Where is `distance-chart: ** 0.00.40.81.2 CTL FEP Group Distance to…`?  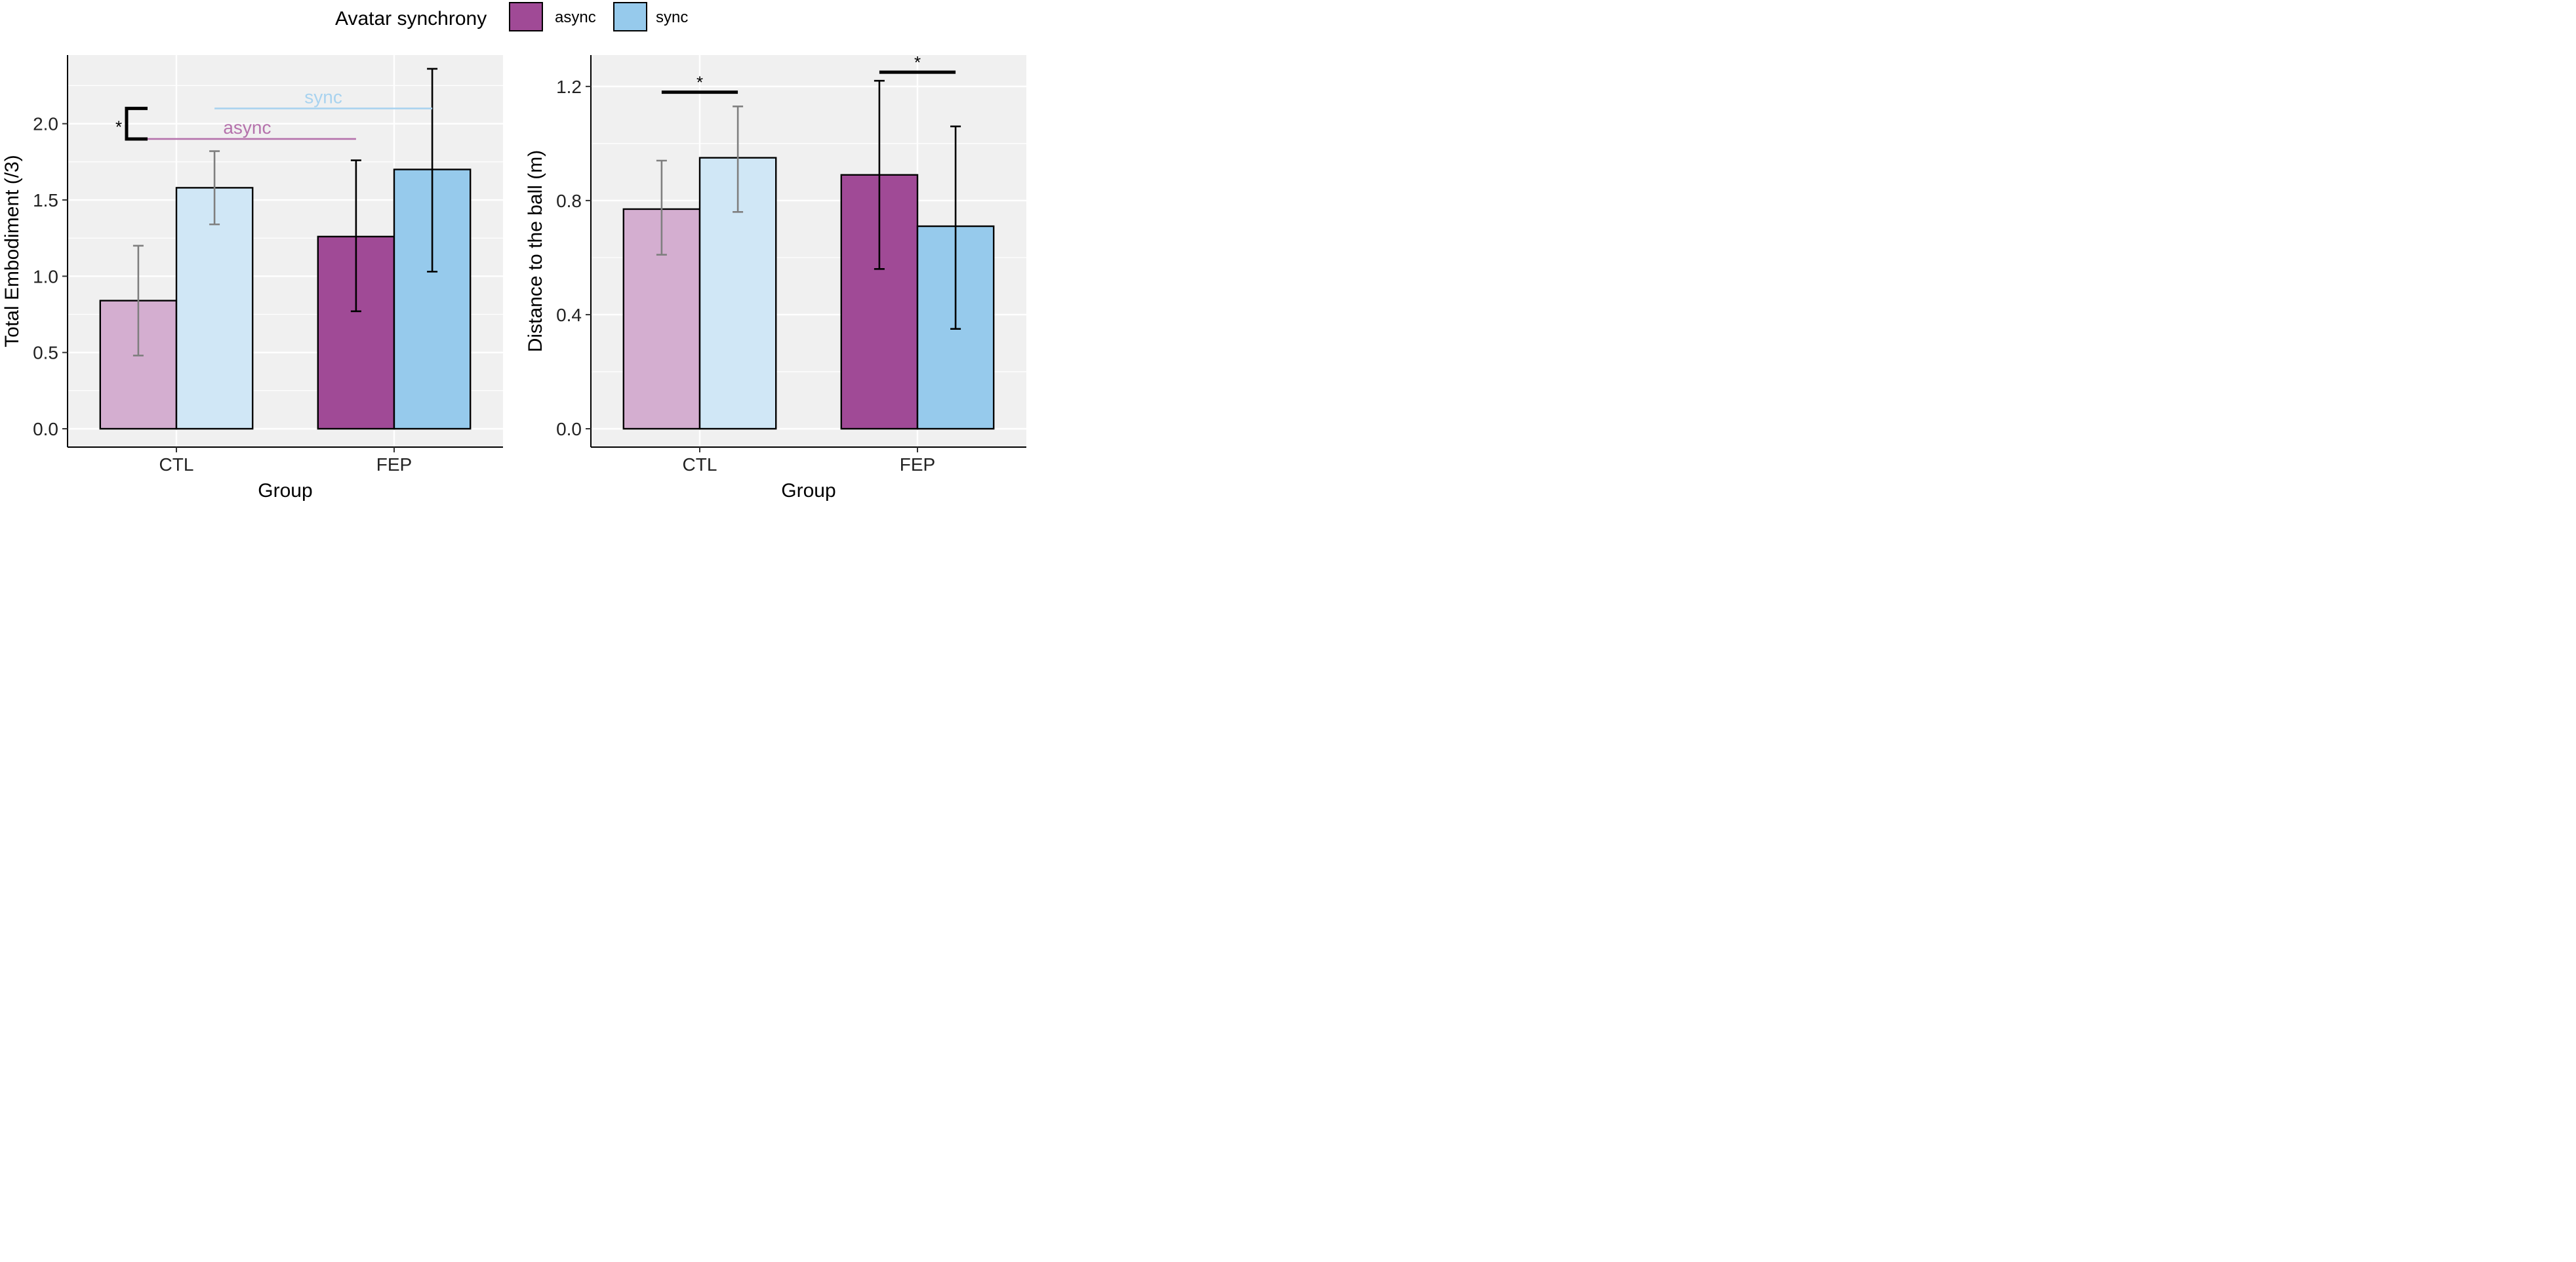
distance-chart: ** 0.00.40.81.2 CTL FEP Group Distance to… is located at coordinates (775, 277).